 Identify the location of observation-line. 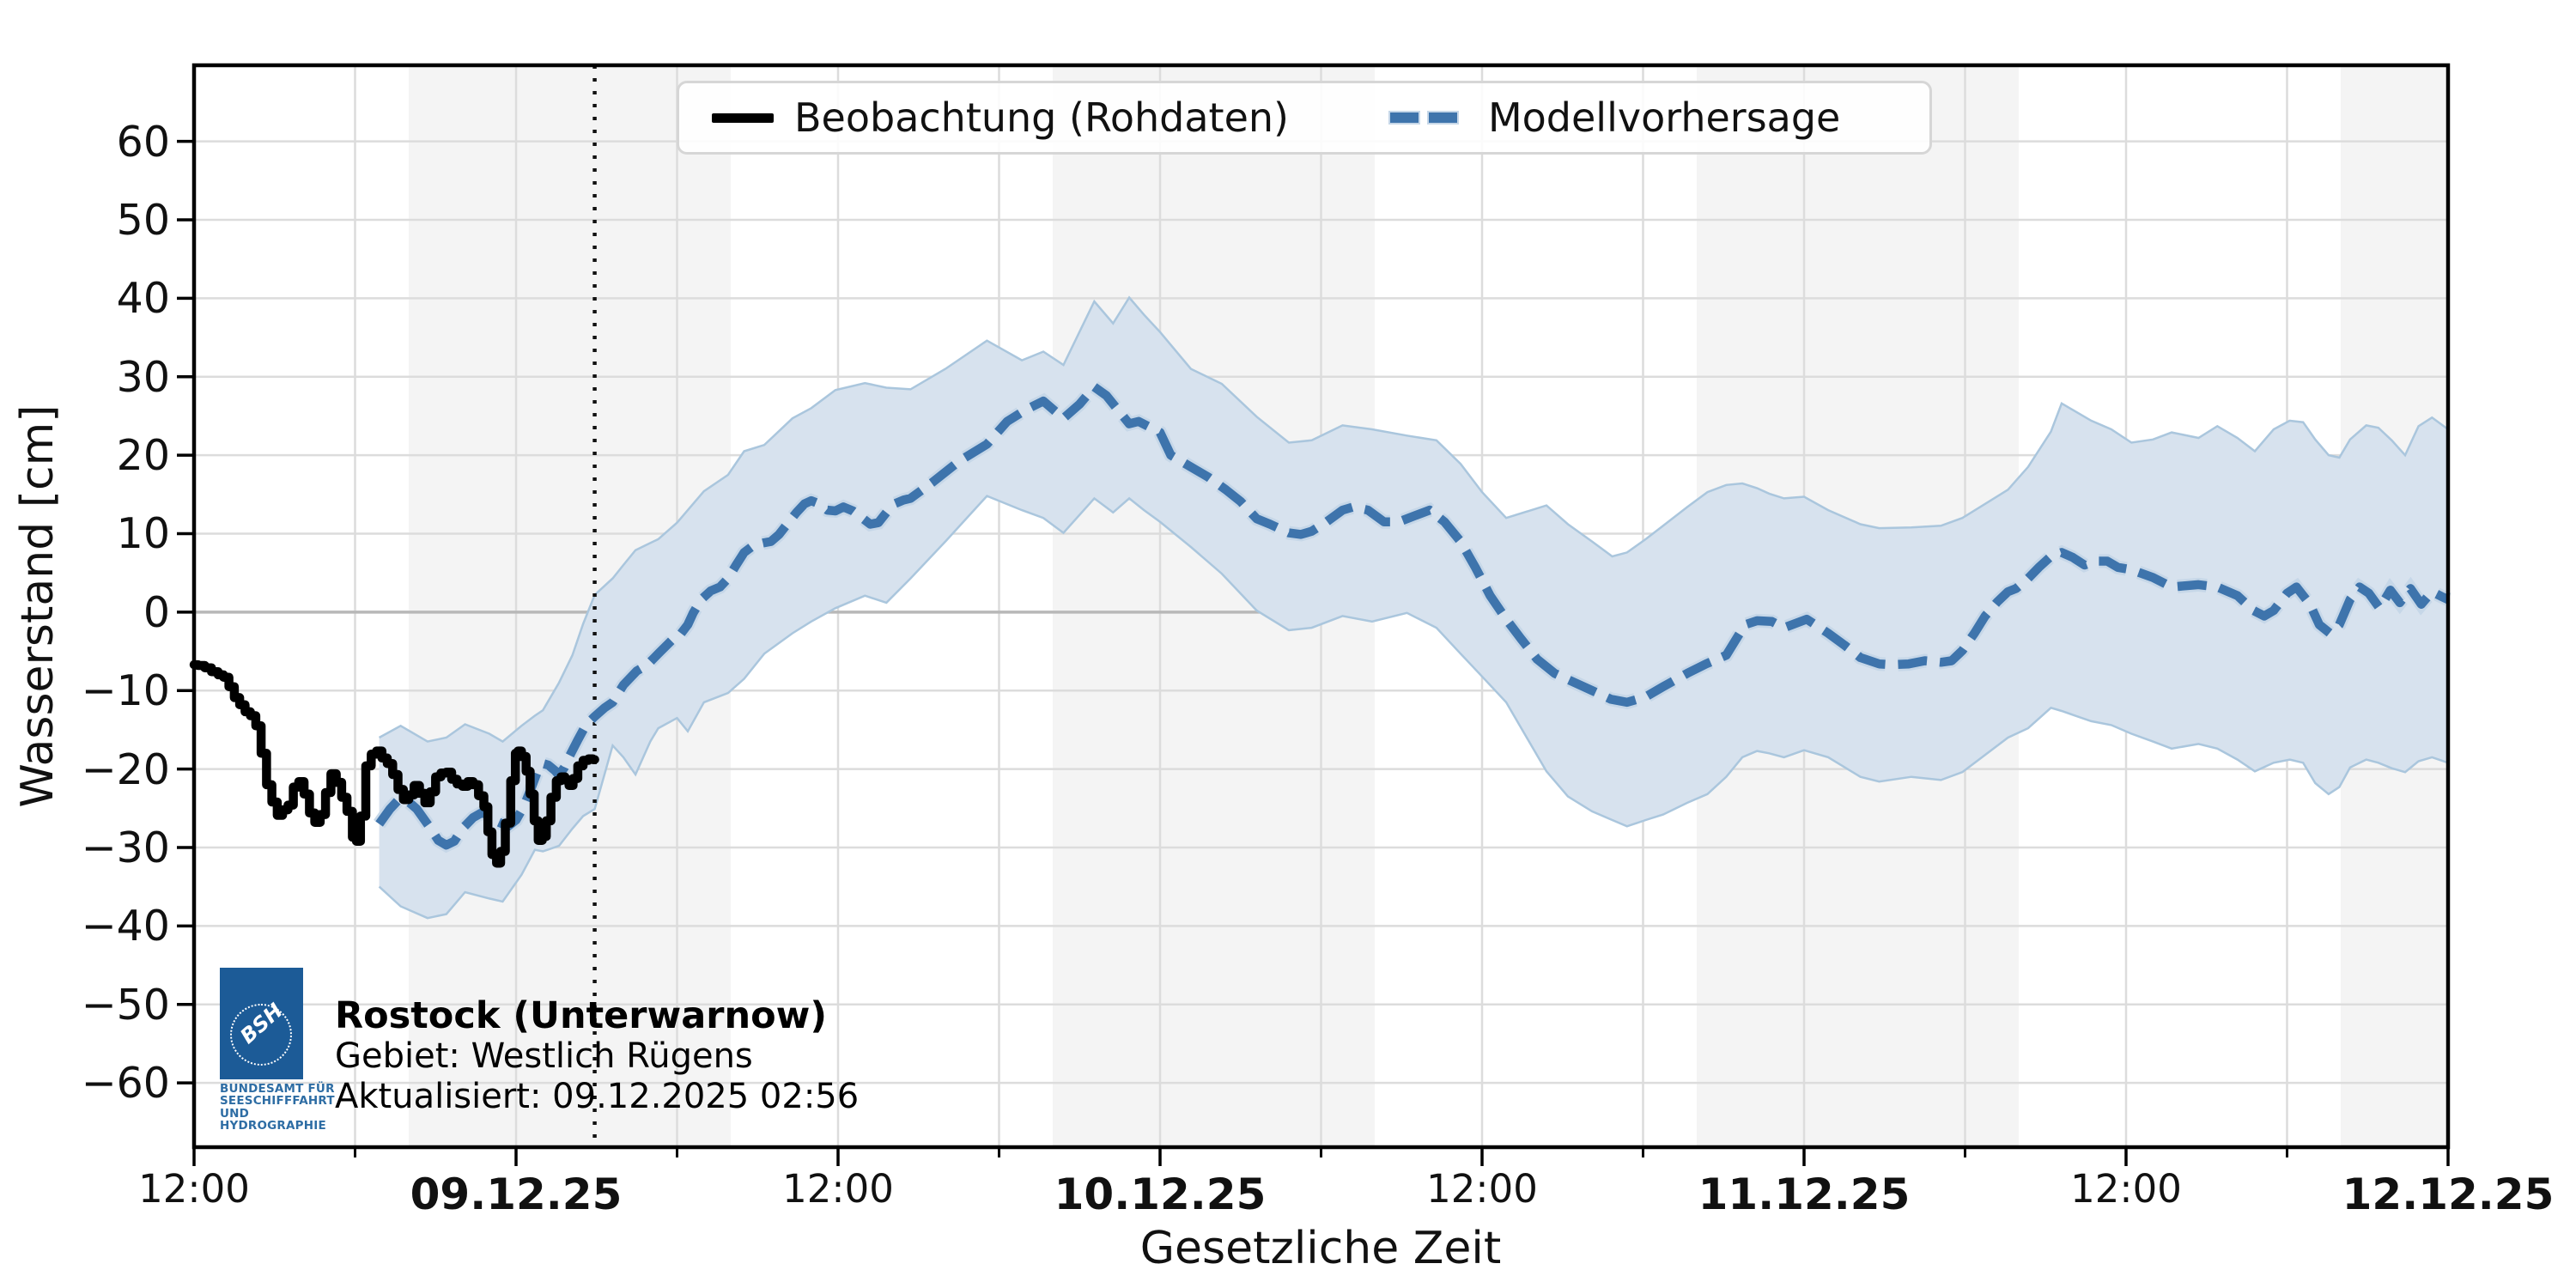
(394, 764).